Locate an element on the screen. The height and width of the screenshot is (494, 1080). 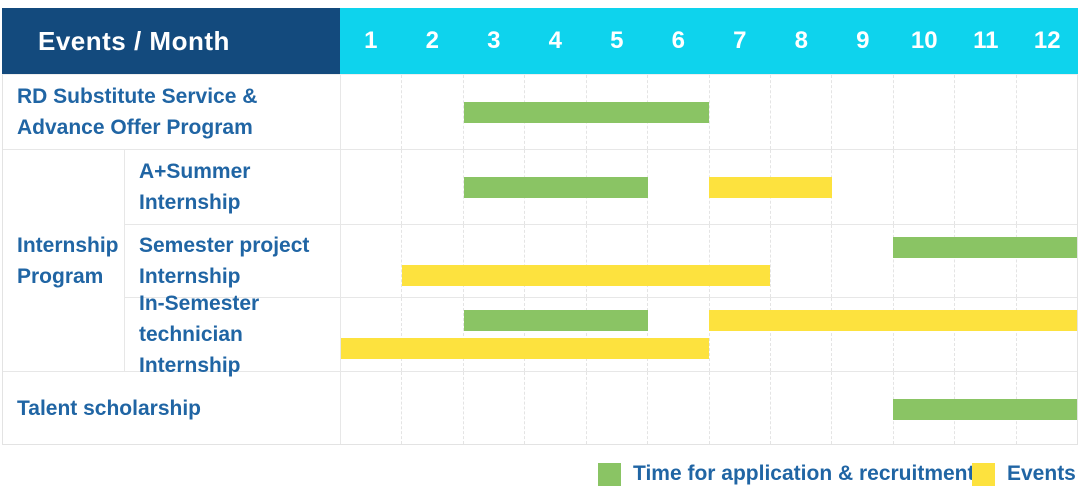
month-header-10: 10 is located at coordinates (924, 40).